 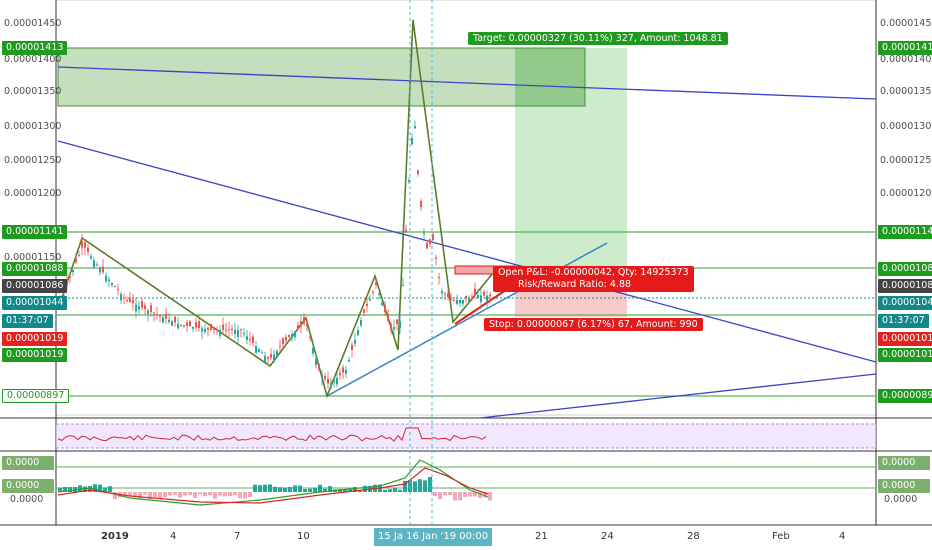 What do you see at coordinates (906, 193) in the screenshot?
I see `price-scale-label-right: 0.00001200` at bounding box center [906, 193].